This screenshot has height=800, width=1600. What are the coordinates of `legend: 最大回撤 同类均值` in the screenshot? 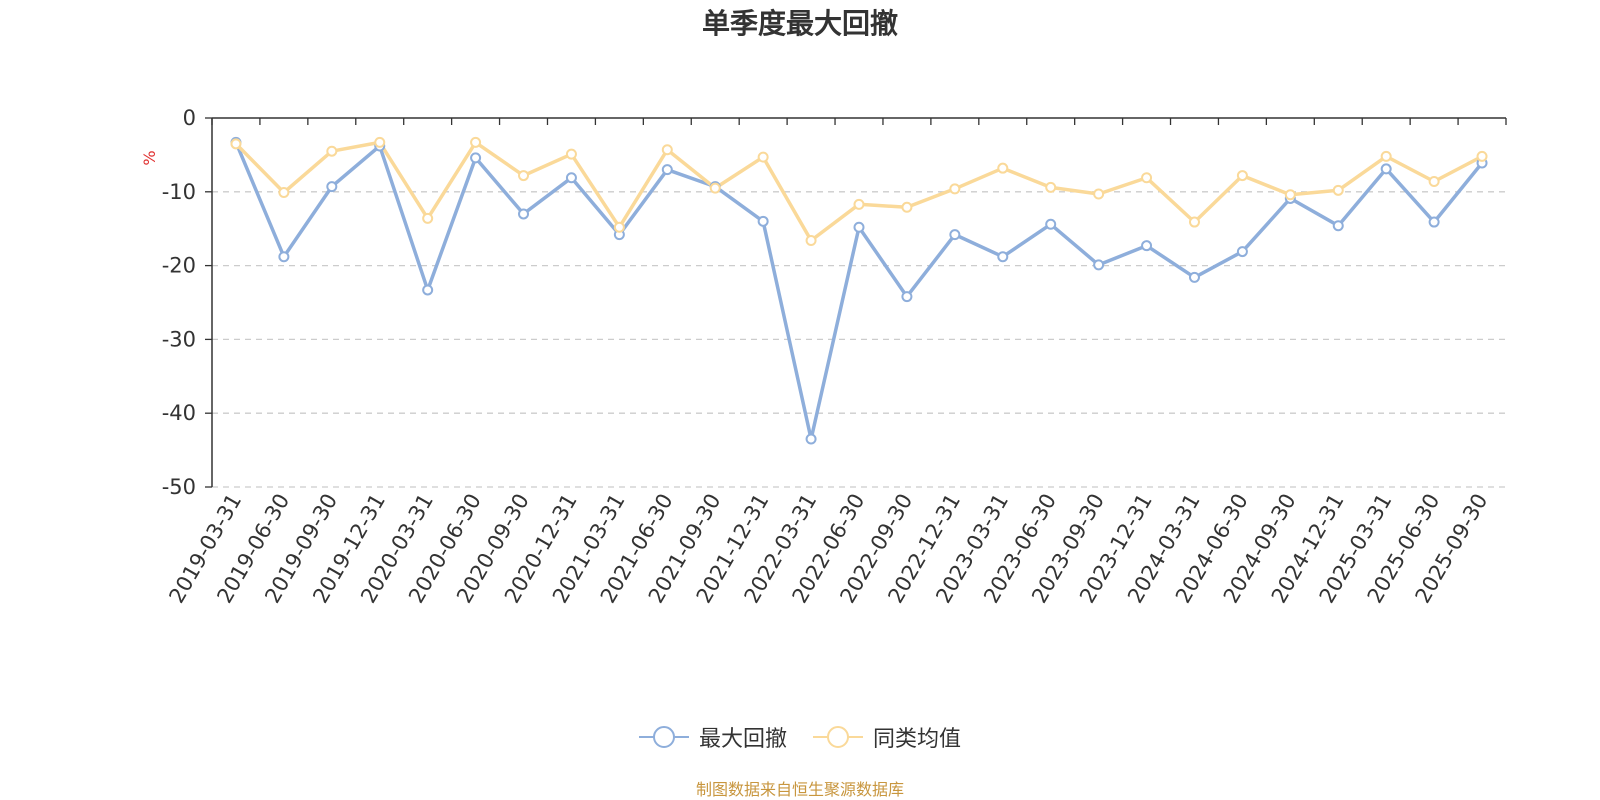 It's located at (800, 737).